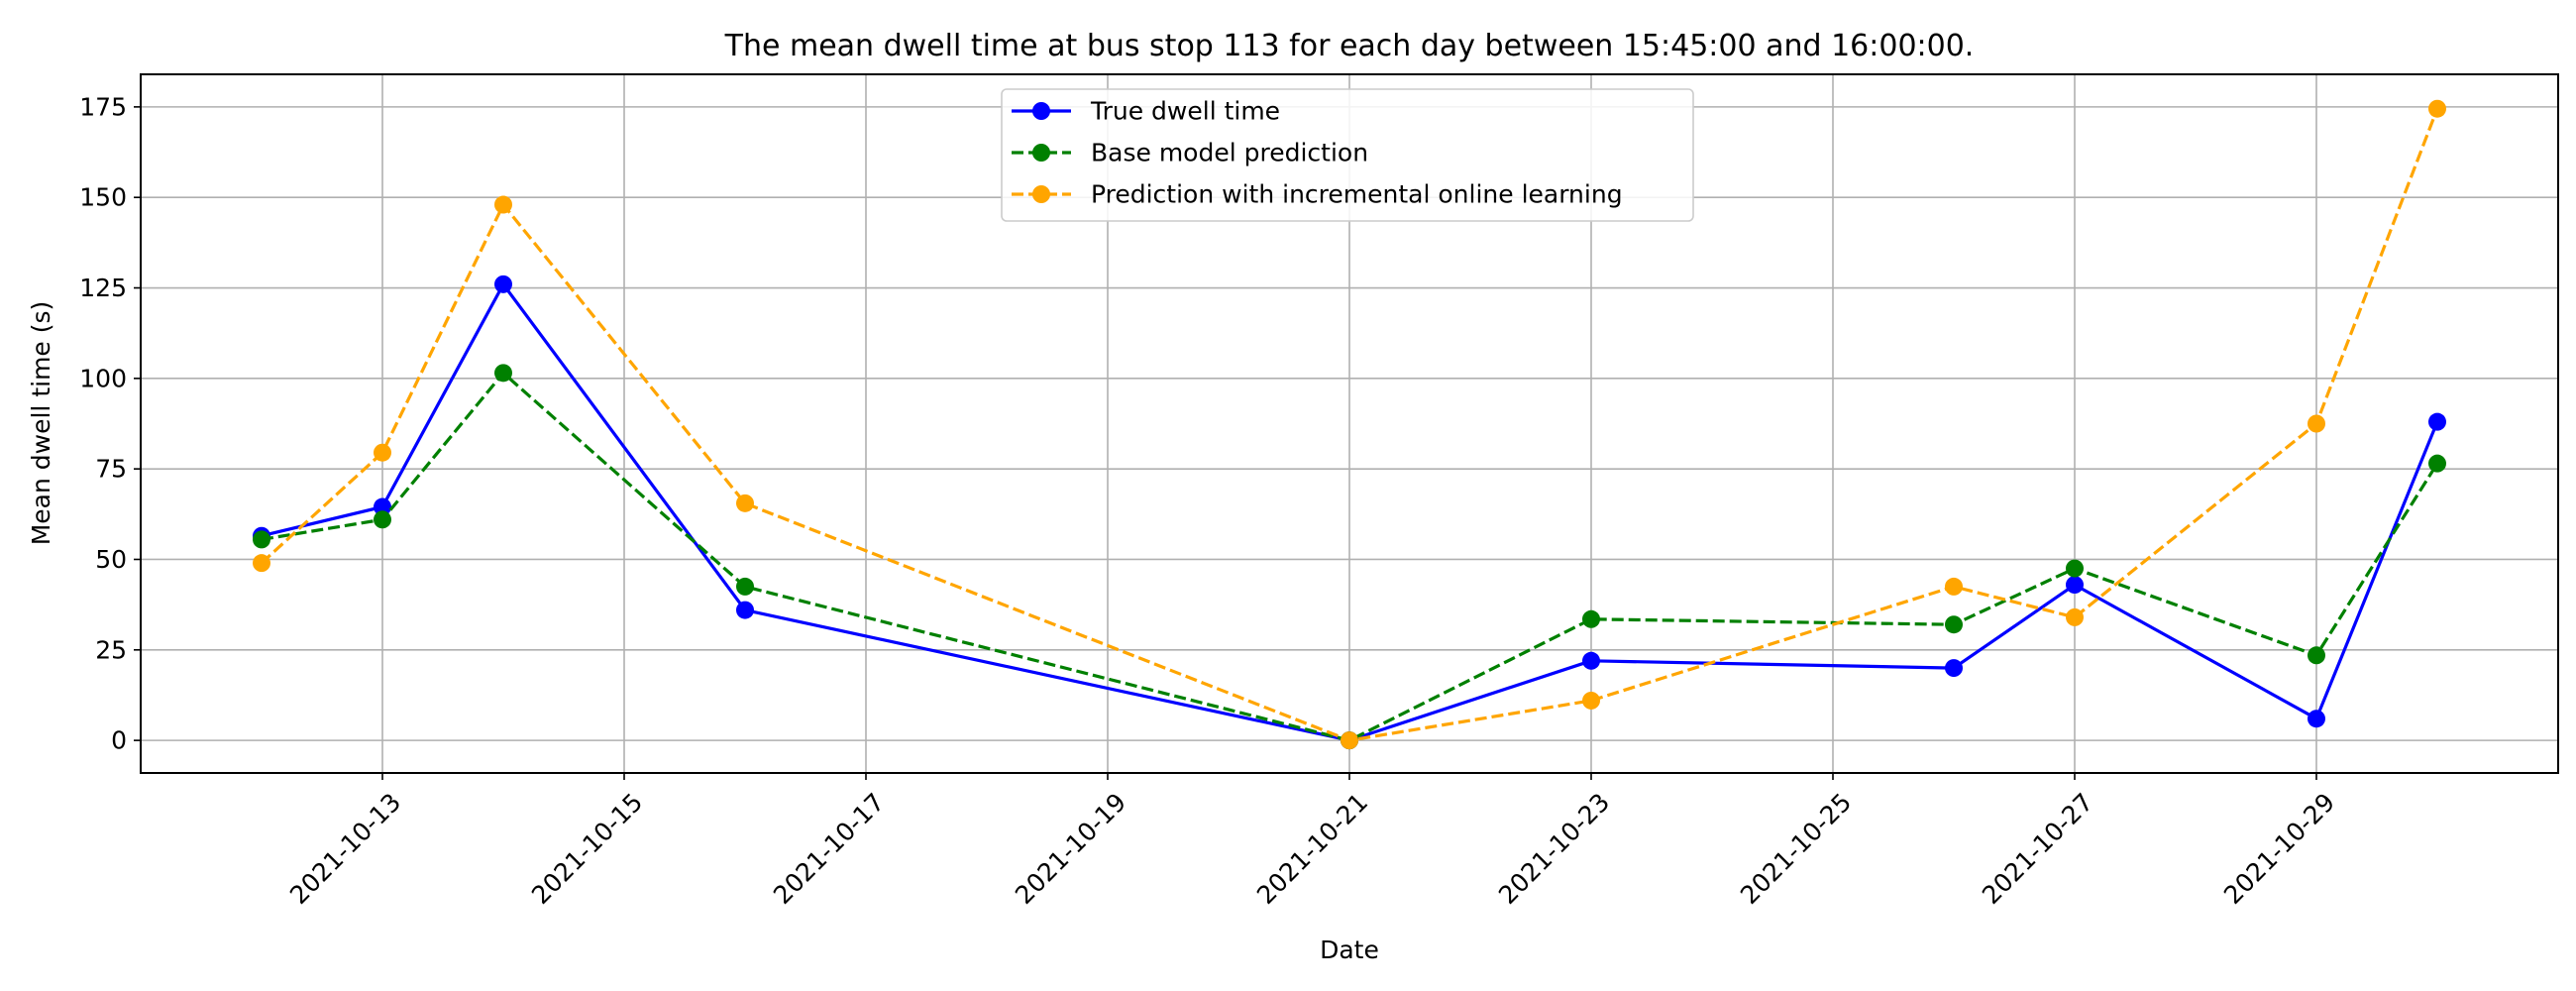 The width and height of the screenshot is (2576, 991). Describe the element at coordinates (103, 106) in the screenshot. I see `y-tick-label: 175` at that location.